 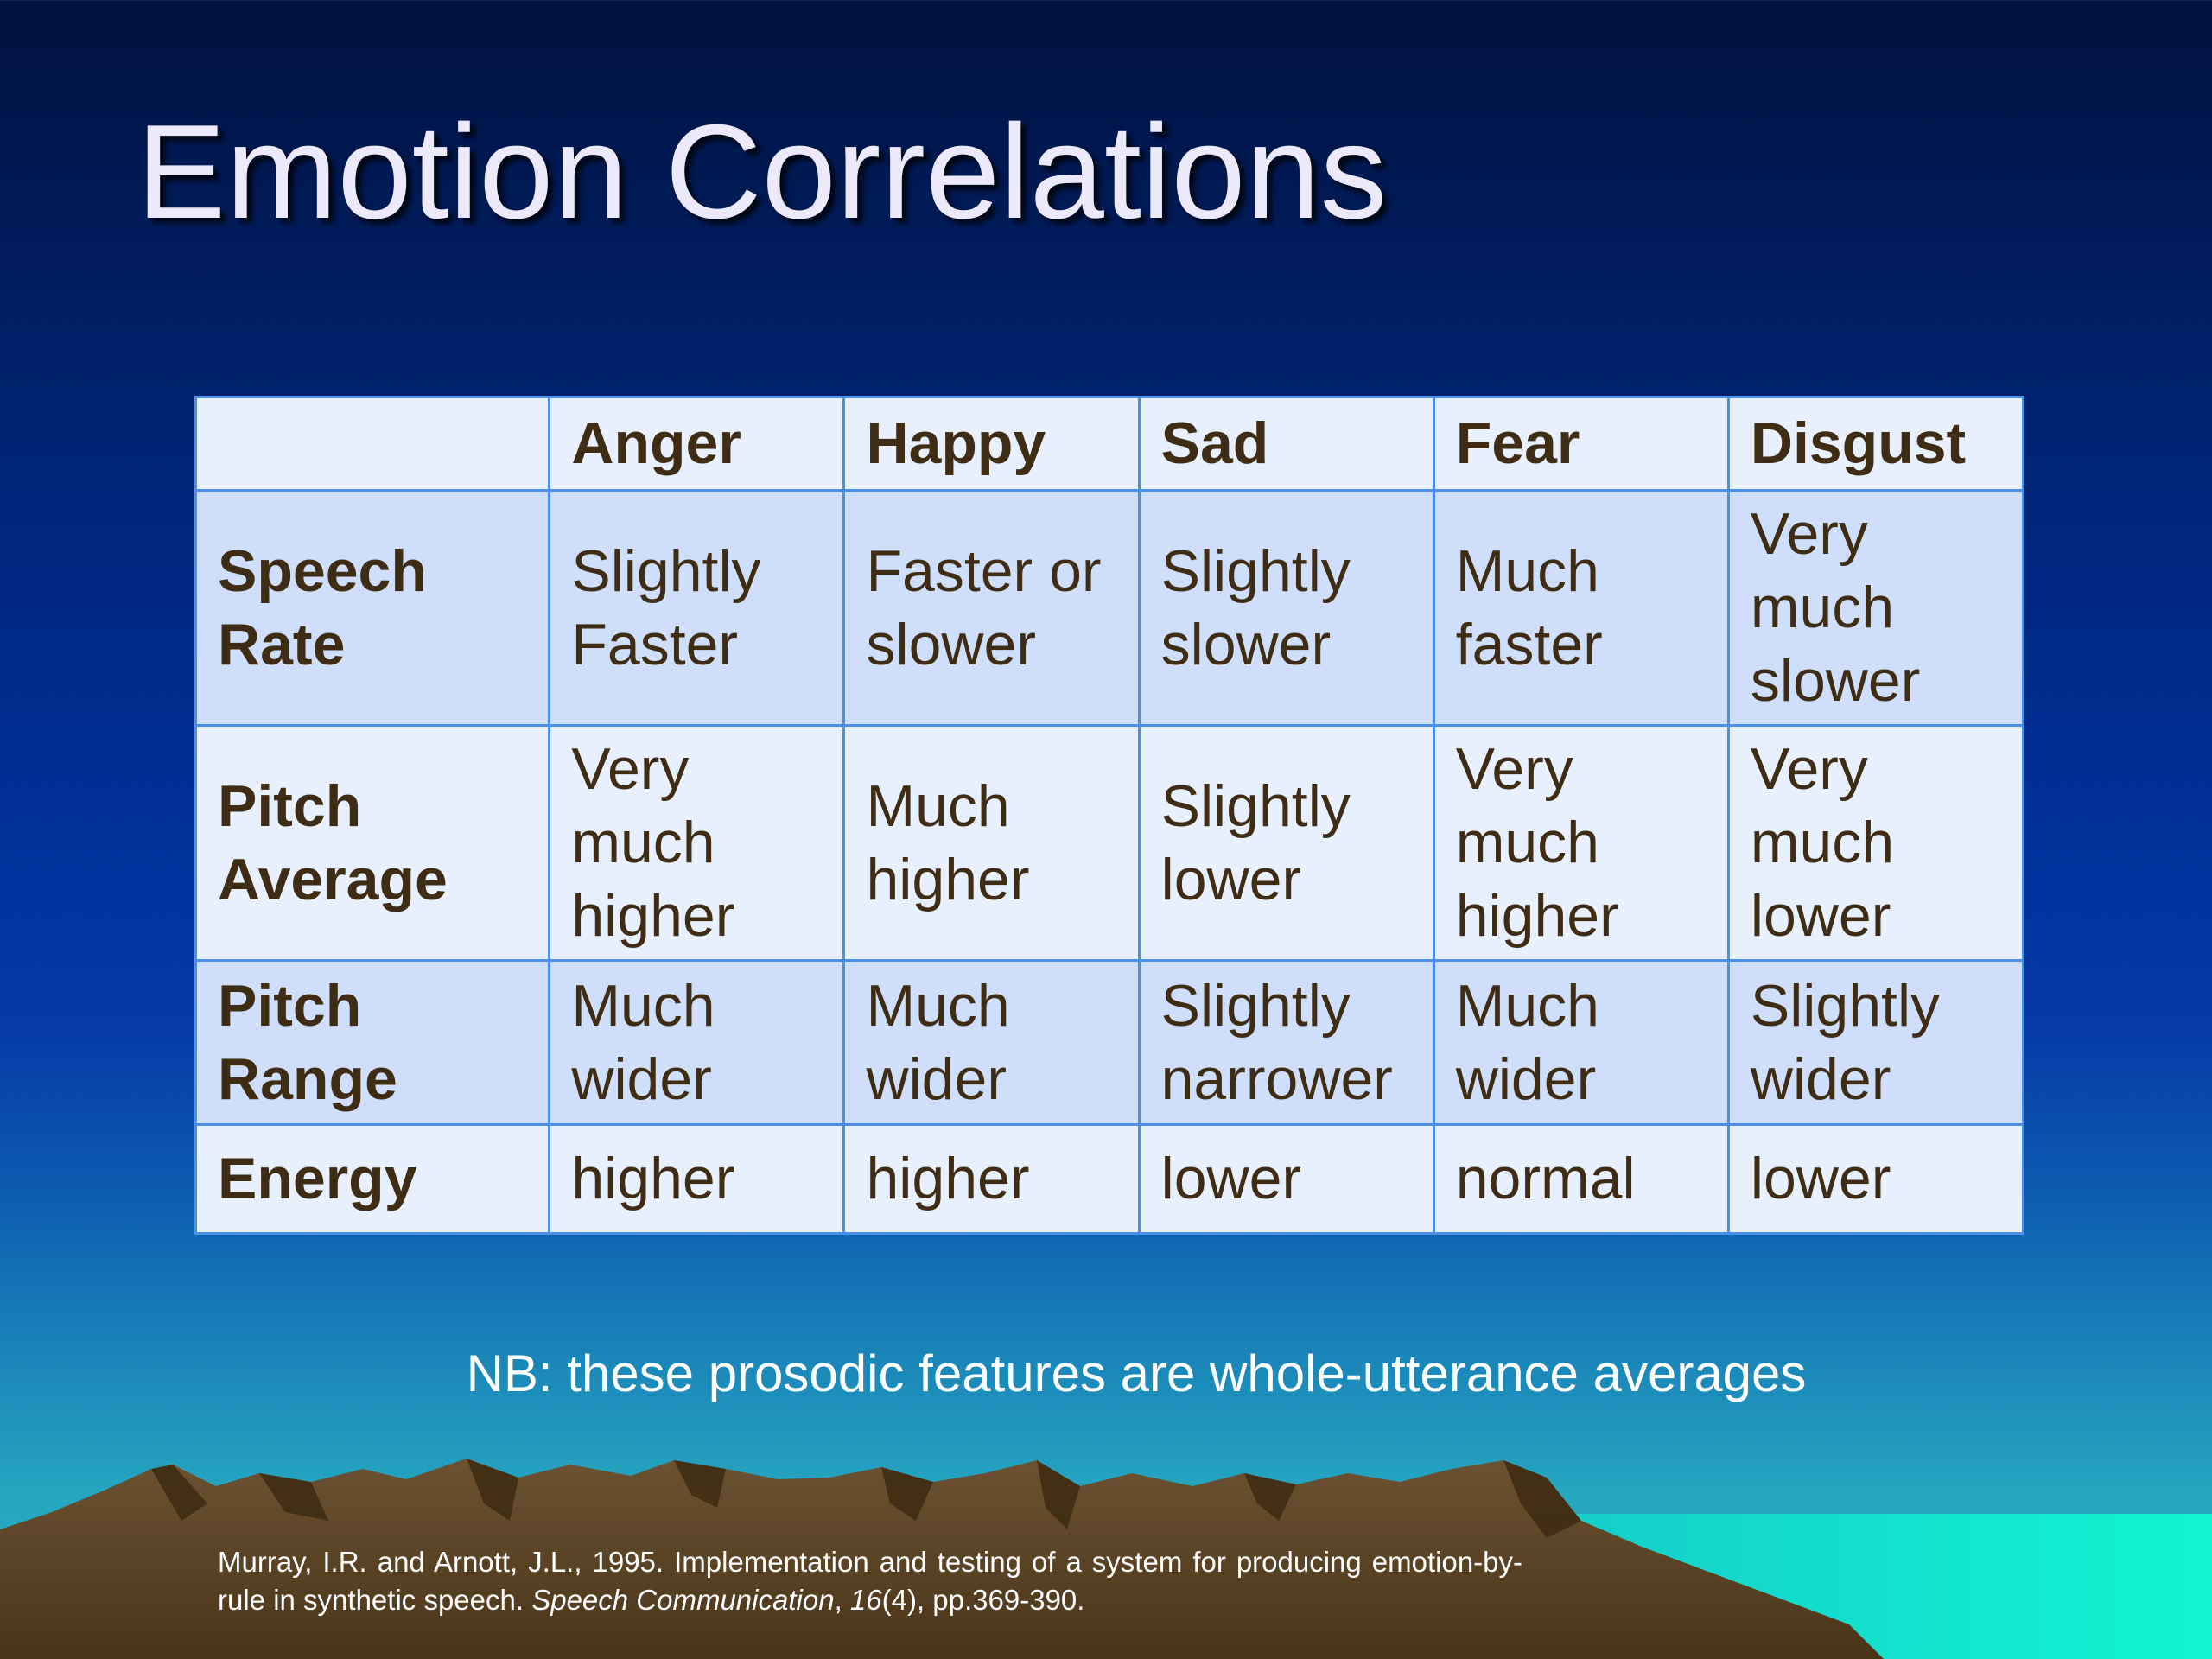 I want to click on citation-authors-title: emotion-by-rule in synthetic speech., so click(x=870, y=1581).